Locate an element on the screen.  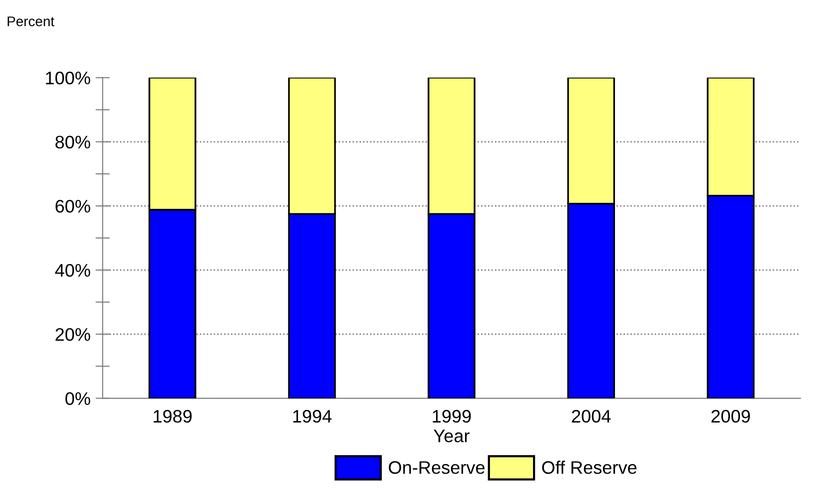
y-axis-title: Percent is located at coordinates (31, 21).